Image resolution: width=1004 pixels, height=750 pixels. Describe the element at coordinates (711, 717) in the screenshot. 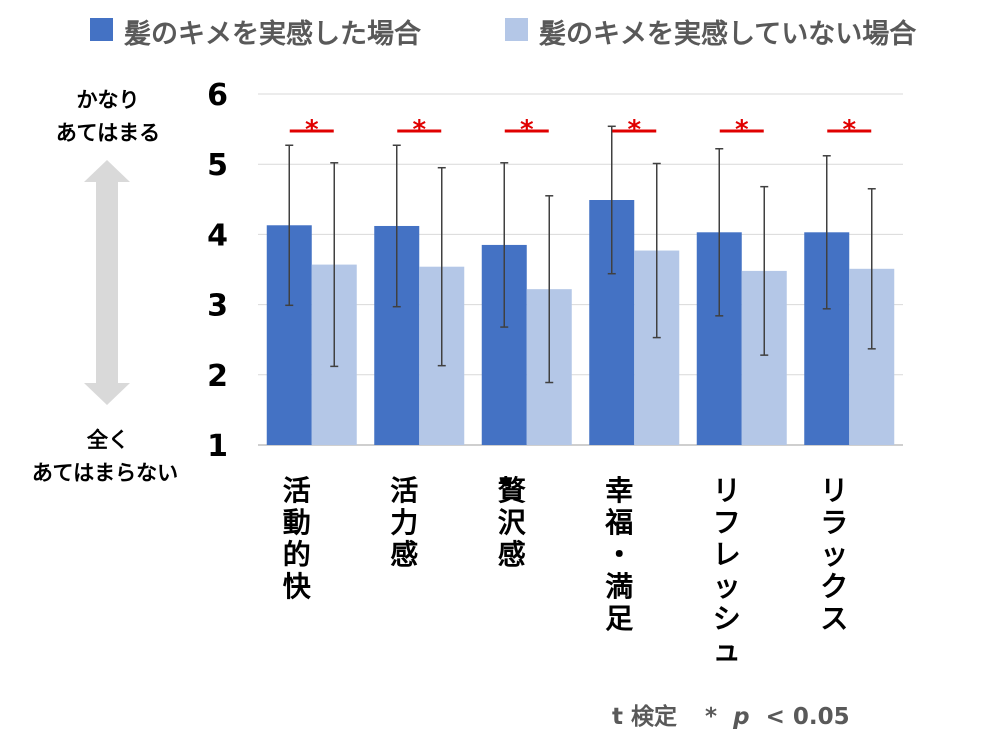

I see `footnote-star: *` at that location.